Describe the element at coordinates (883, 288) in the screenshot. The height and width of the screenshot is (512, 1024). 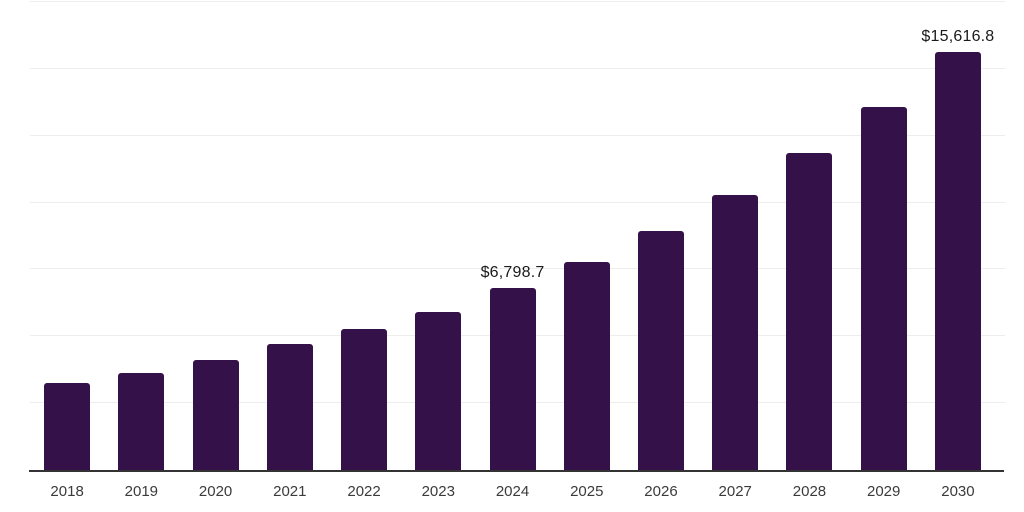
I see `bar-2029` at that location.